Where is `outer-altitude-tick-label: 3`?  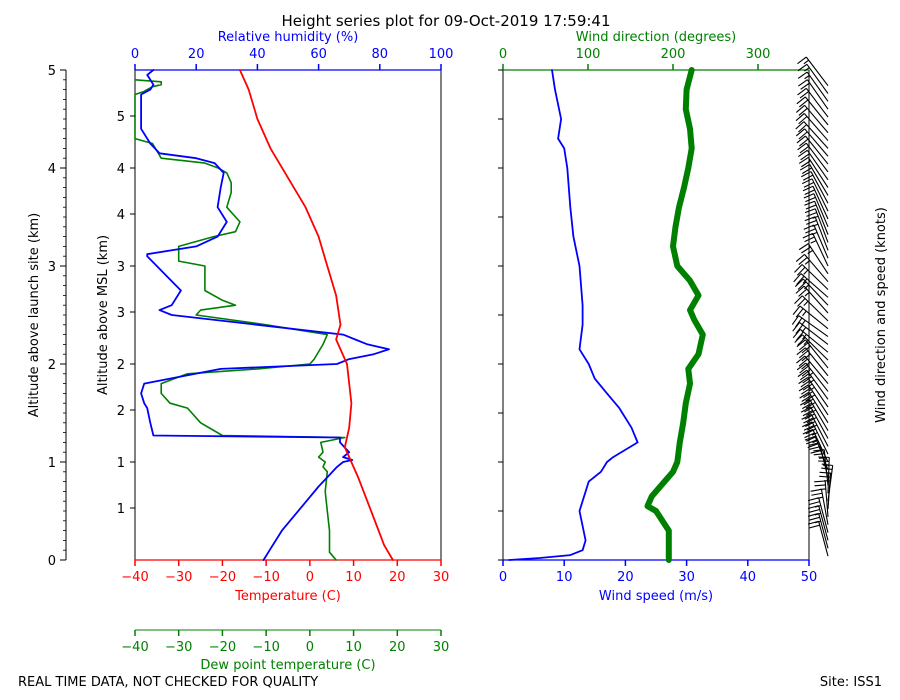
outer-altitude-tick-label: 3 is located at coordinates (52, 267).